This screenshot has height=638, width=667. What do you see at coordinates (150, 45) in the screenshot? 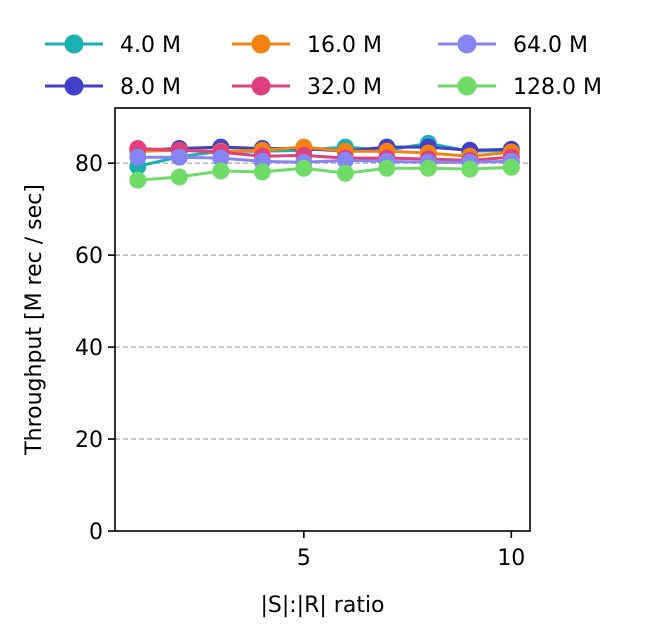
I see `legend-label: 4.0 M` at bounding box center [150, 45].